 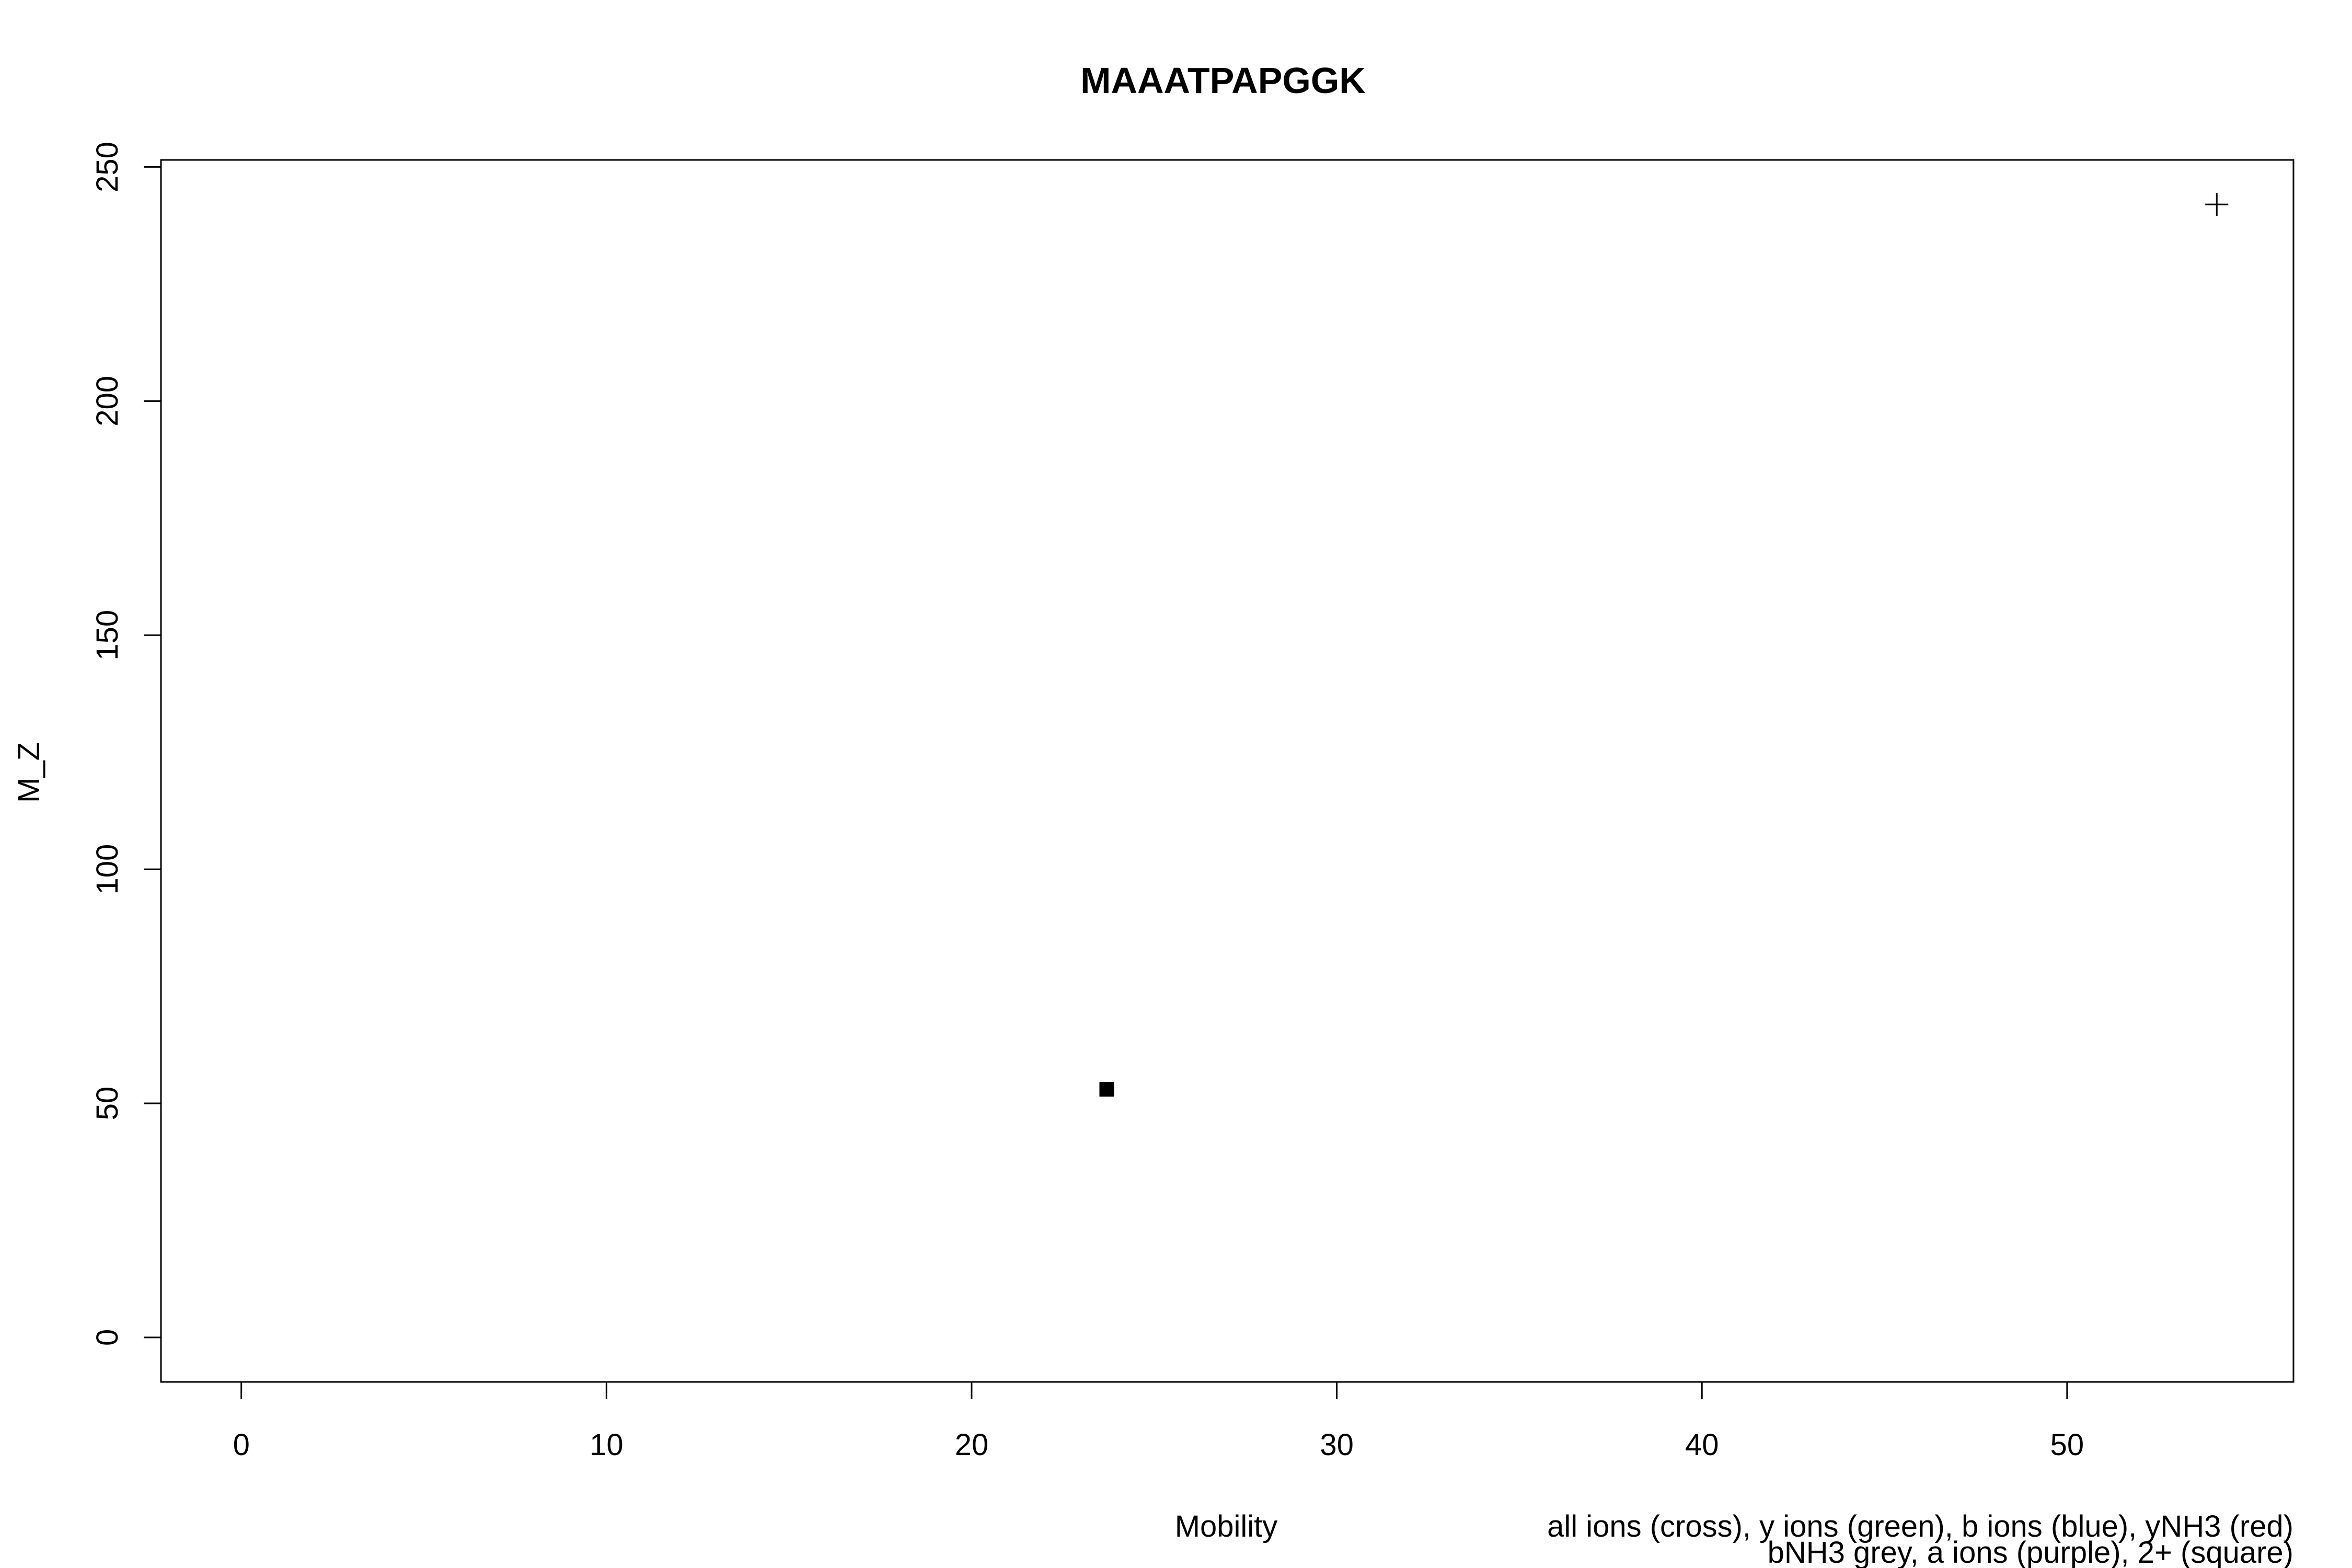 What do you see at coordinates (972, 1445) in the screenshot?
I see `x-tick-label: 20` at bounding box center [972, 1445].